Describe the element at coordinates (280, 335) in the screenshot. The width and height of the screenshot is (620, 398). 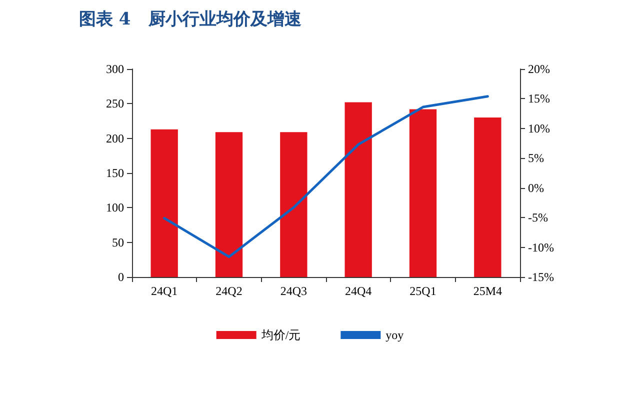
I see `legend-label: 均价/元` at that location.